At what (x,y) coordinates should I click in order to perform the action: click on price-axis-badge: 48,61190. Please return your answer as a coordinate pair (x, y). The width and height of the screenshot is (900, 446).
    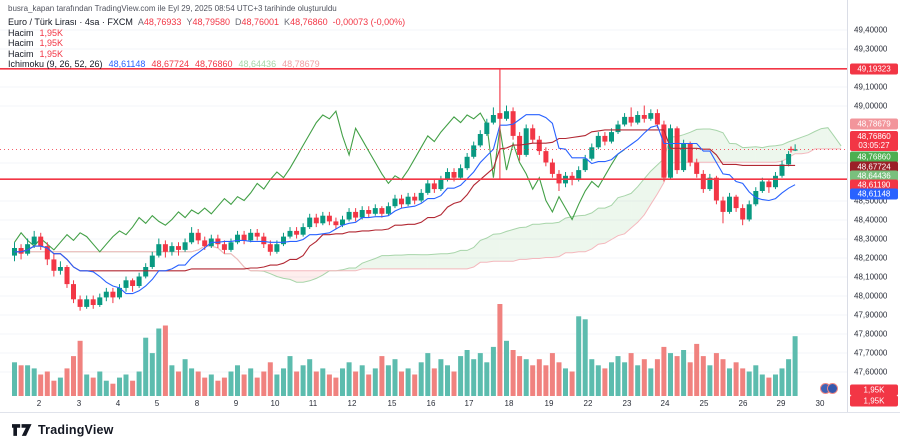
    Looking at the image, I should click on (874, 185).